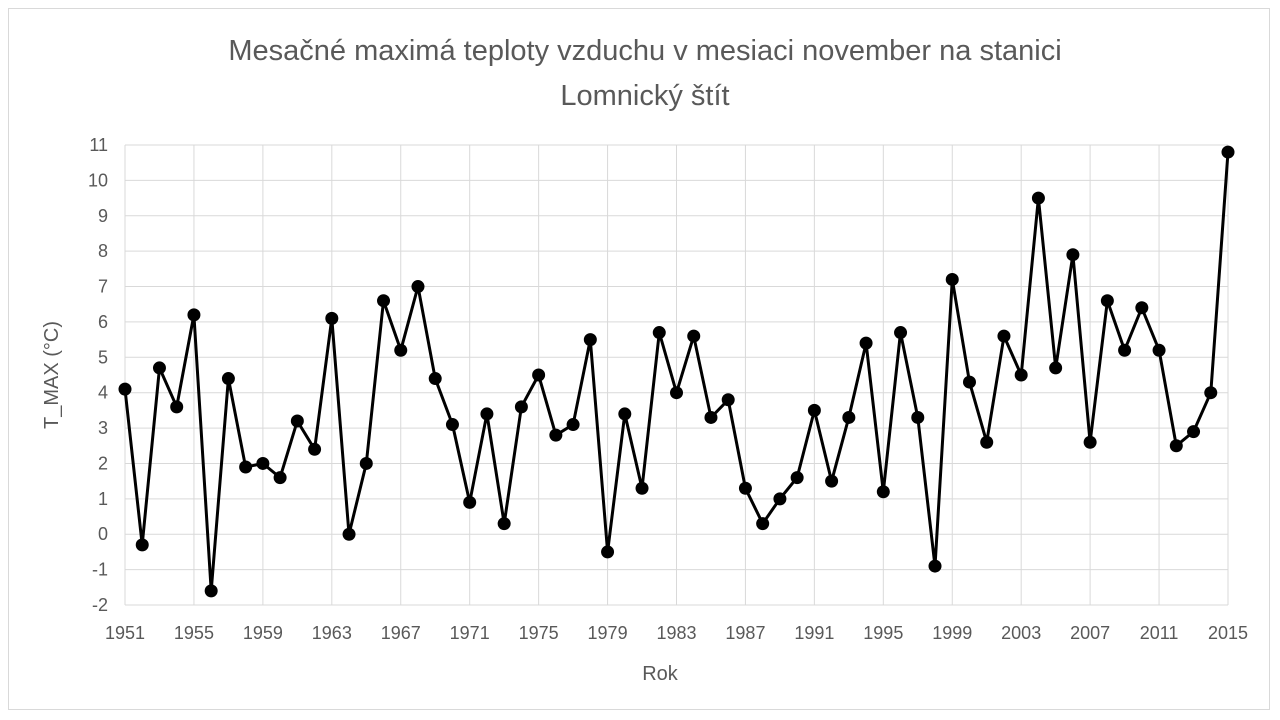 The height and width of the screenshot is (720, 1280). What do you see at coordinates (401, 633) in the screenshot?
I see `x-tick-label: 1967` at bounding box center [401, 633].